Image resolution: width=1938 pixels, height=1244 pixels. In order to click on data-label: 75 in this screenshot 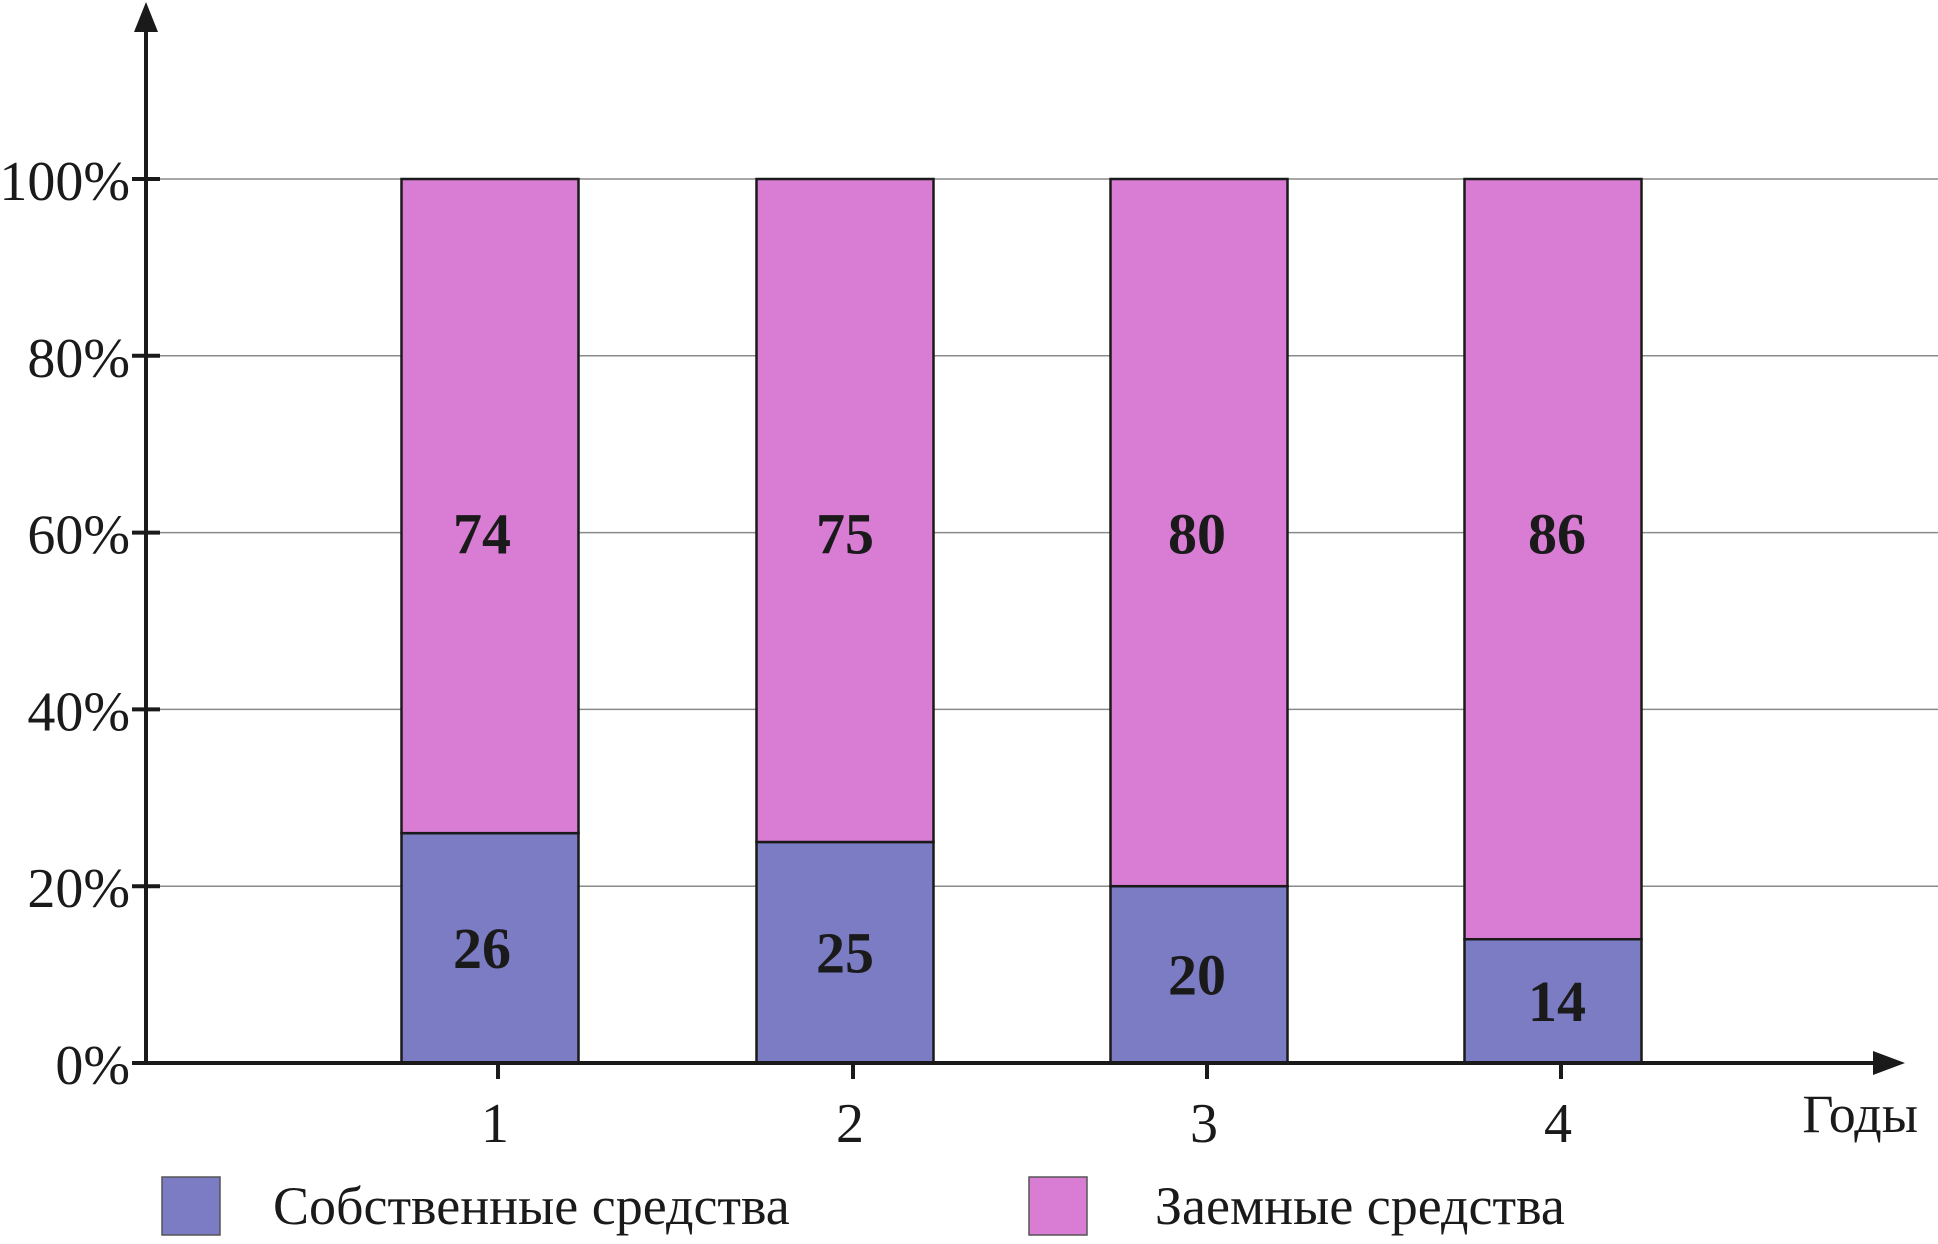, I will do `click(845, 534)`.